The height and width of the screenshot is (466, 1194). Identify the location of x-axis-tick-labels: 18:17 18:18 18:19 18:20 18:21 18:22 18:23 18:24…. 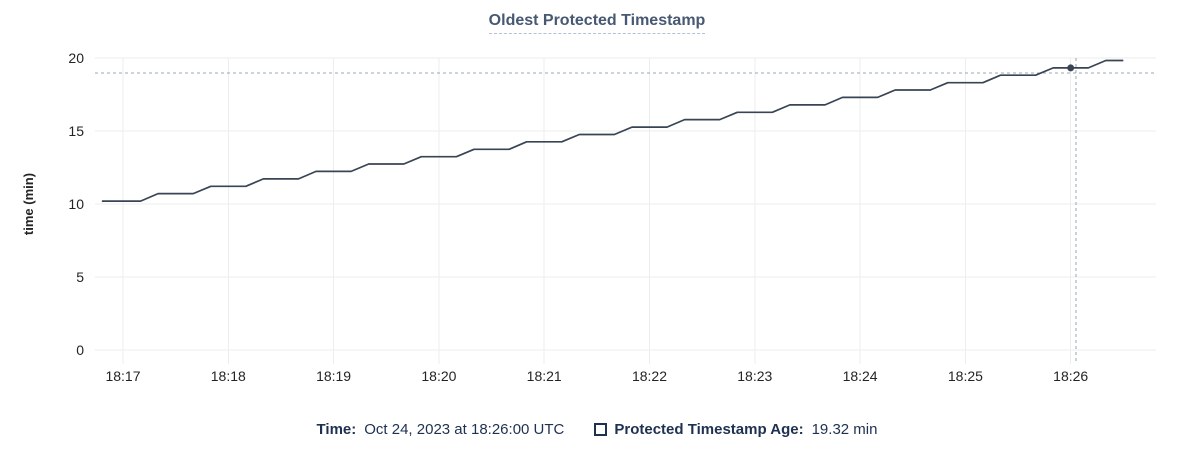
(596, 376).